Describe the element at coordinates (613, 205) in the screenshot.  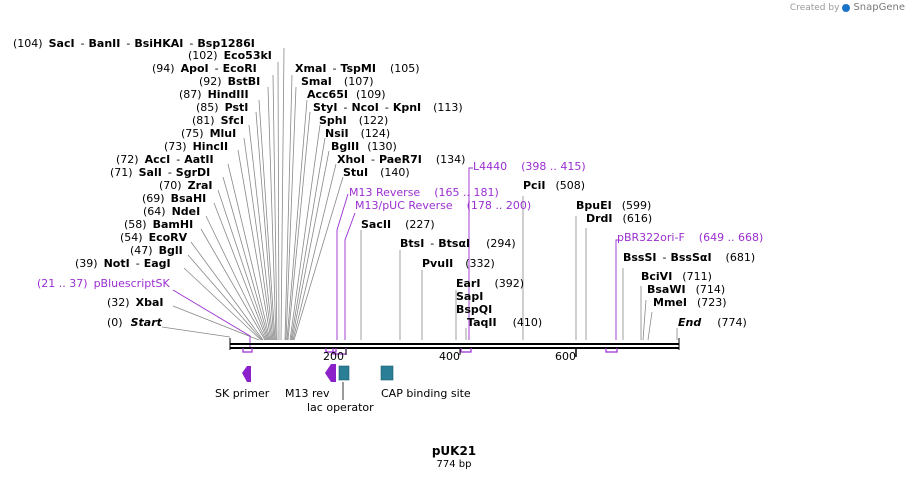
I see `enzyme-label-bpuEI: BpuEI (599)` at that location.